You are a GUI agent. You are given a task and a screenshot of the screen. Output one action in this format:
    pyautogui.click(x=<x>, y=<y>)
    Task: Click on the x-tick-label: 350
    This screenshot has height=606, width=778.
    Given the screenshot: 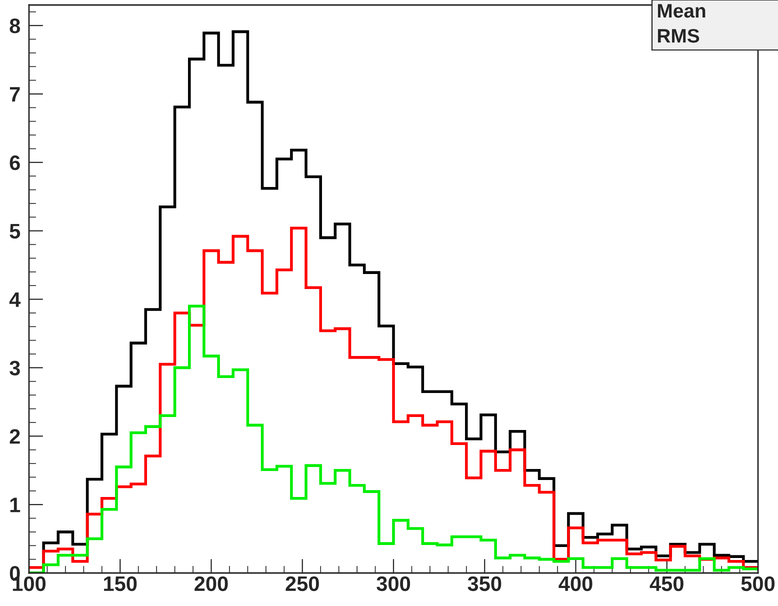 What is the action you would take?
    pyautogui.click(x=485, y=584)
    